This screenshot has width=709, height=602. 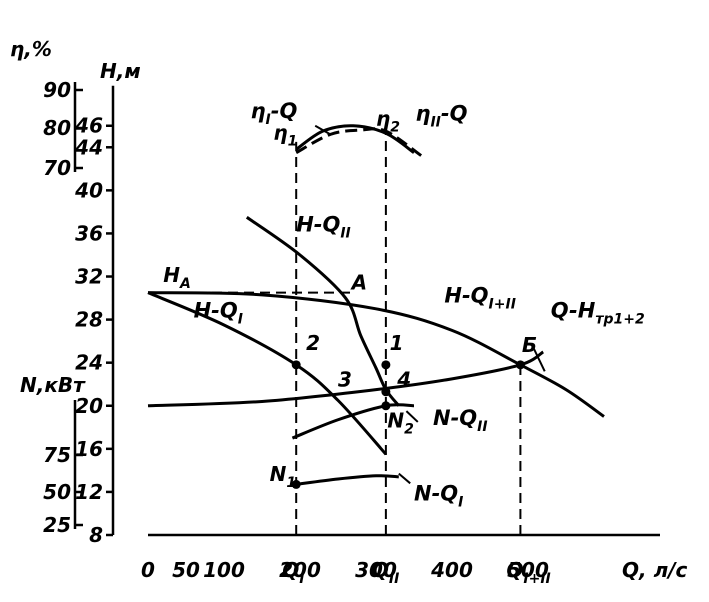 I want to click on h-tick-label: 32, so click(x=89, y=277).